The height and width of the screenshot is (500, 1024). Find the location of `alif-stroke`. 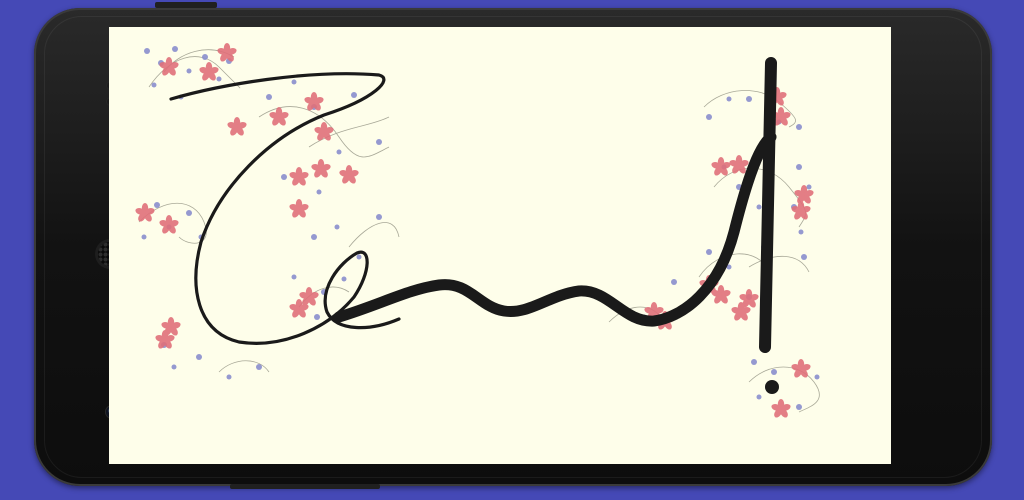

alif-stroke is located at coordinates (768, 205).